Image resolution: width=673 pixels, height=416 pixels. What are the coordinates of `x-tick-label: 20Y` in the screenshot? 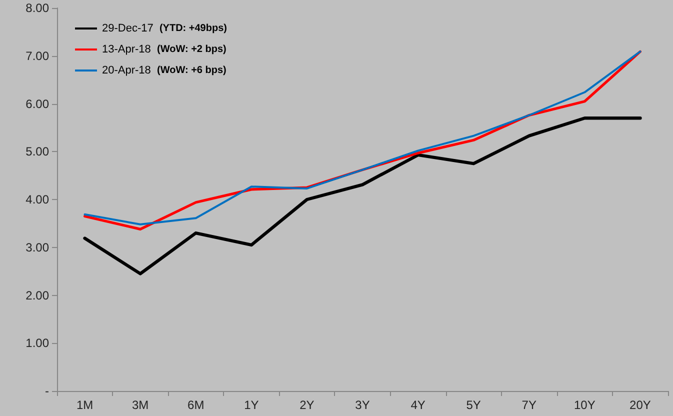 It's located at (640, 405).